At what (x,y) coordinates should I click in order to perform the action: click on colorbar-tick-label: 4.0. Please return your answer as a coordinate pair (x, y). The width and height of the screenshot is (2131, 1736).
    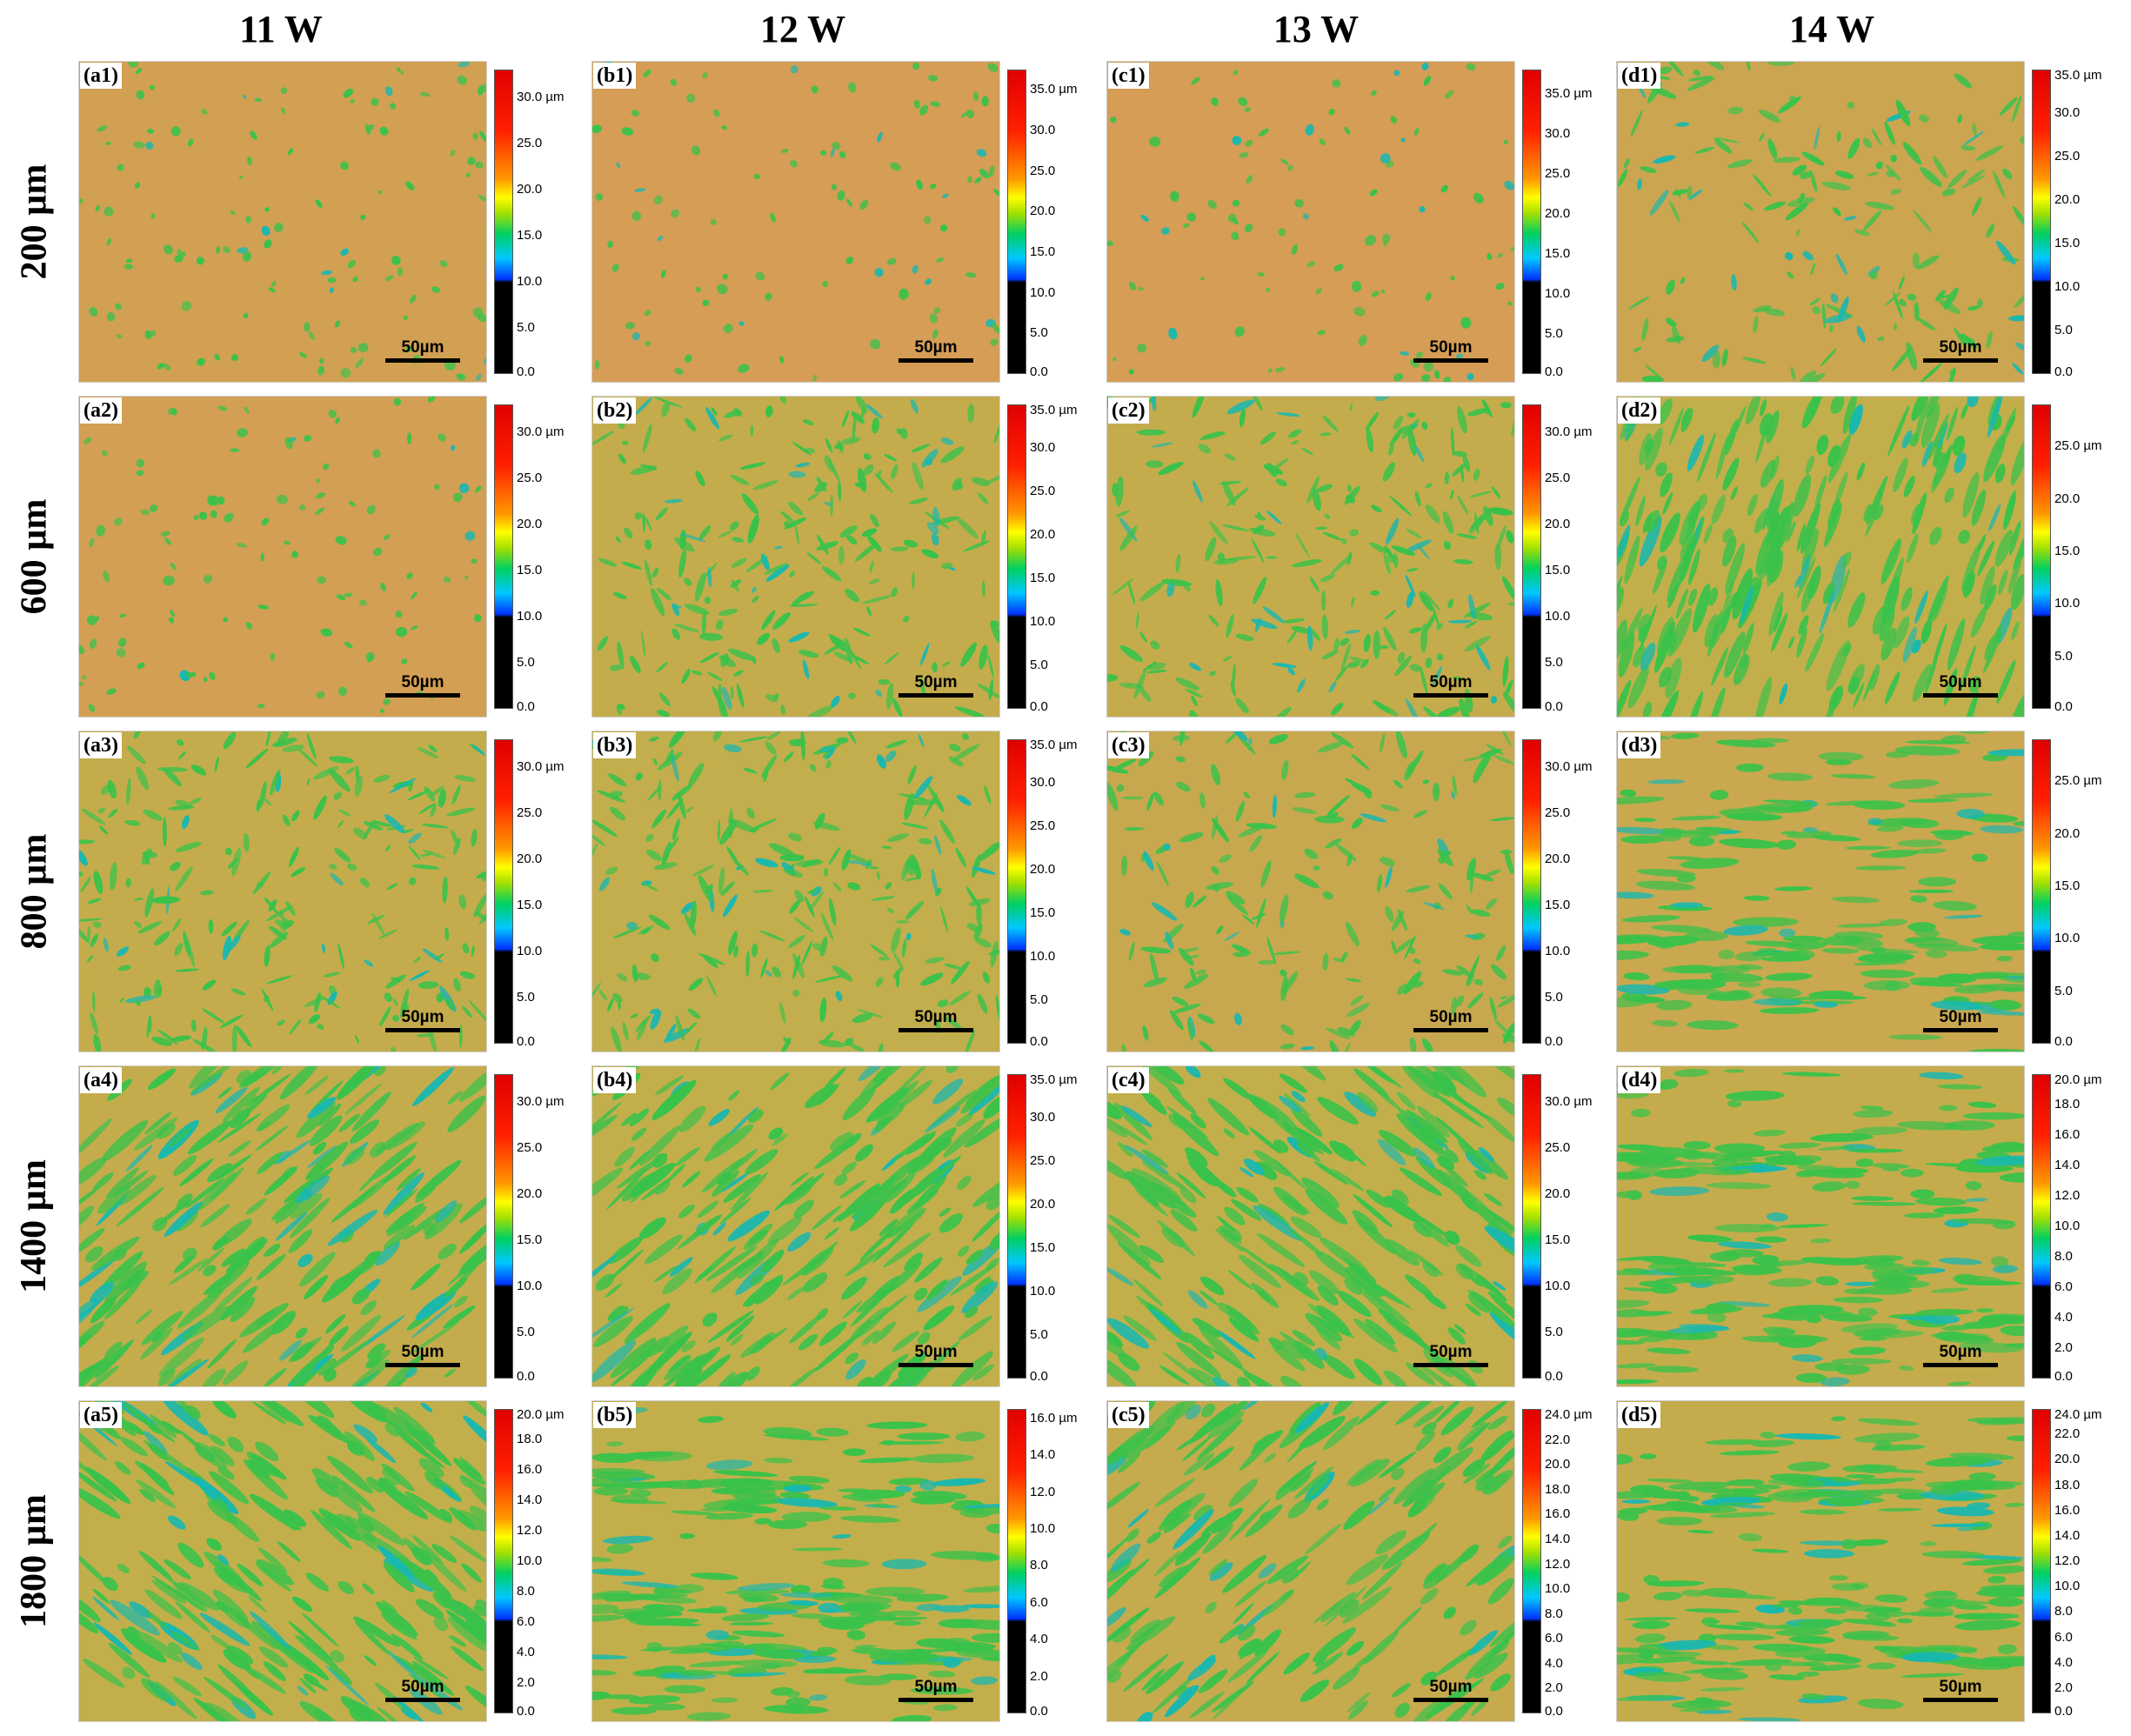
    Looking at the image, I should click on (1554, 1663).